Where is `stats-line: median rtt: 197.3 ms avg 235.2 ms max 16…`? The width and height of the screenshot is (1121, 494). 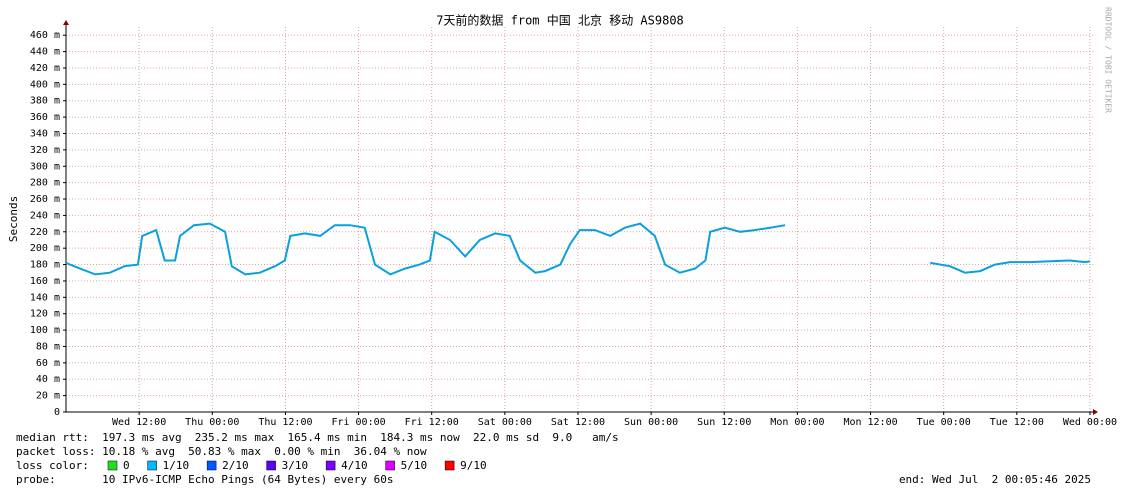
stats-line: median rtt: 197.3 ms avg 235.2 ms max 16… is located at coordinates (317, 437).